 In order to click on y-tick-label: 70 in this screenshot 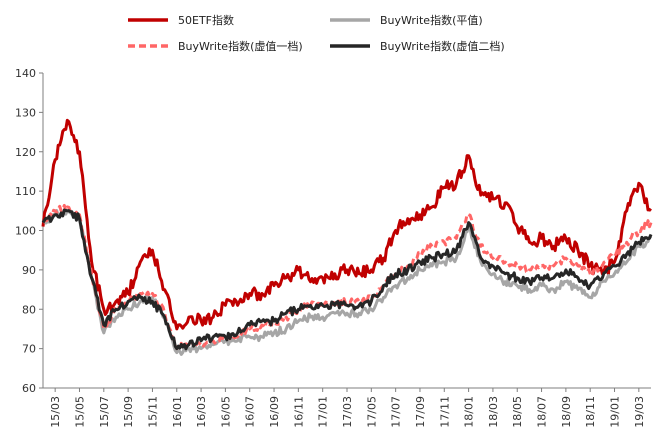, I will do `click(29, 349)`.